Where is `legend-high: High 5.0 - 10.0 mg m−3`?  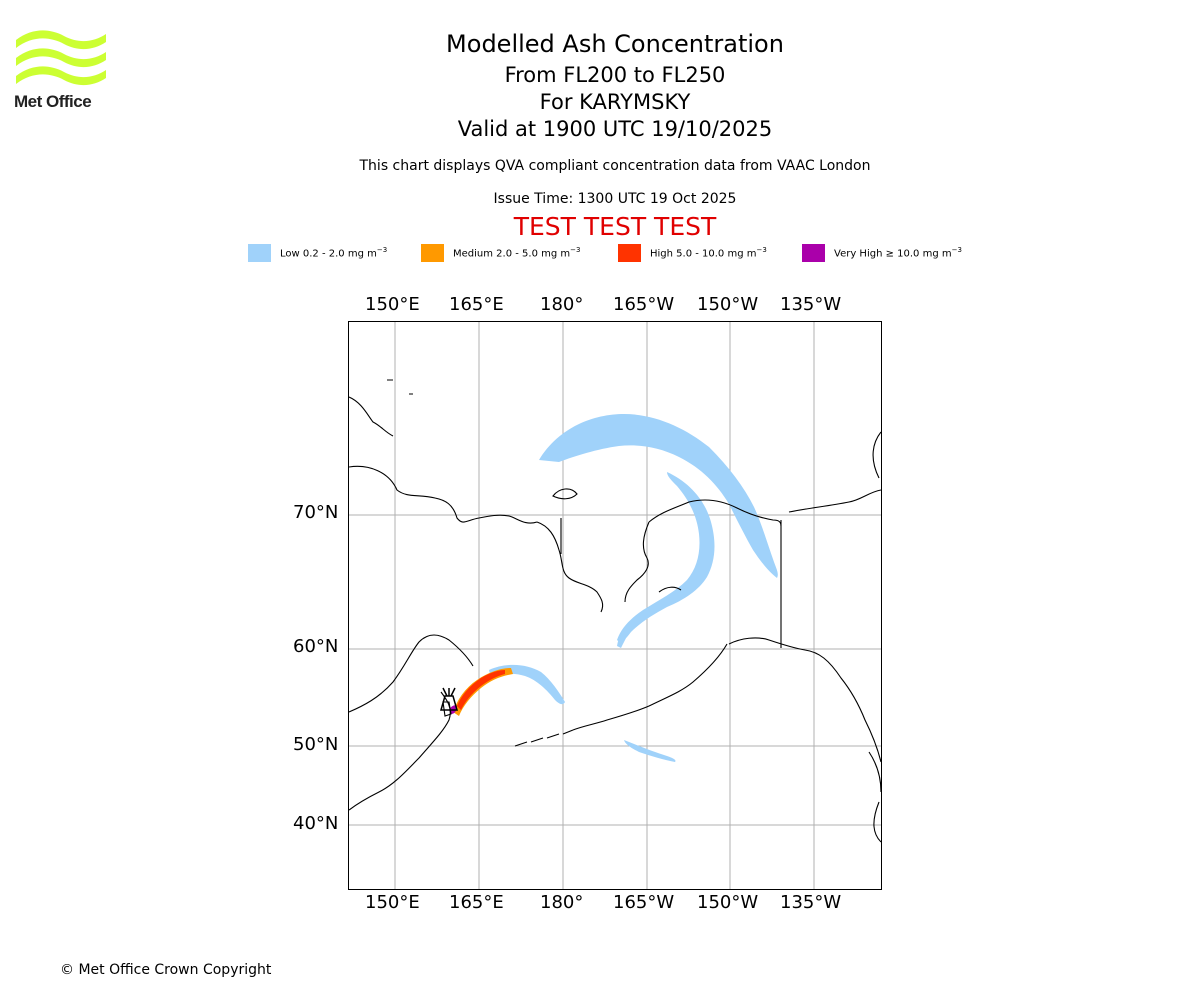 legend-high: High 5.0 - 10.0 mg m−3 is located at coordinates (692, 253).